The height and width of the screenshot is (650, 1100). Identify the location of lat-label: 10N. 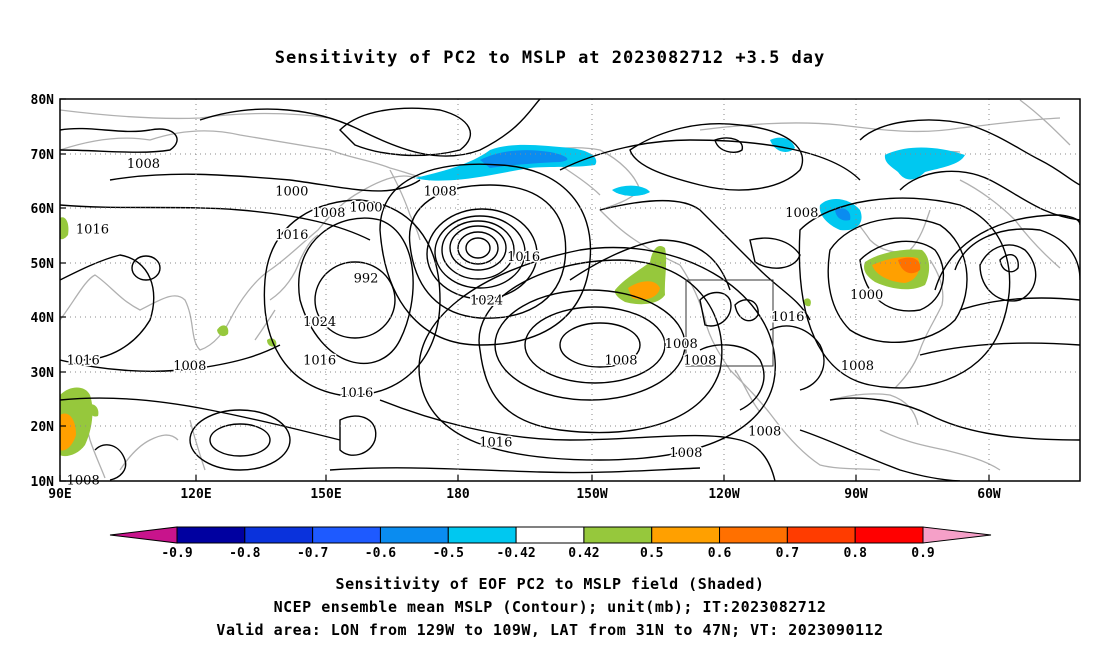
(43, 482).